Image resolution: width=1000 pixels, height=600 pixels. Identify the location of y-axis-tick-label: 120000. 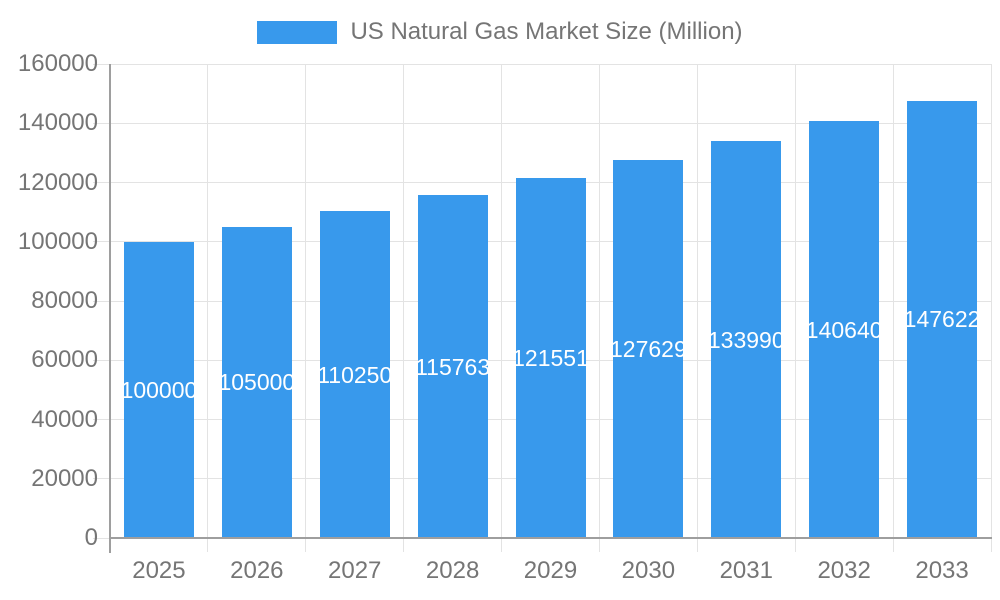
(57, 182).